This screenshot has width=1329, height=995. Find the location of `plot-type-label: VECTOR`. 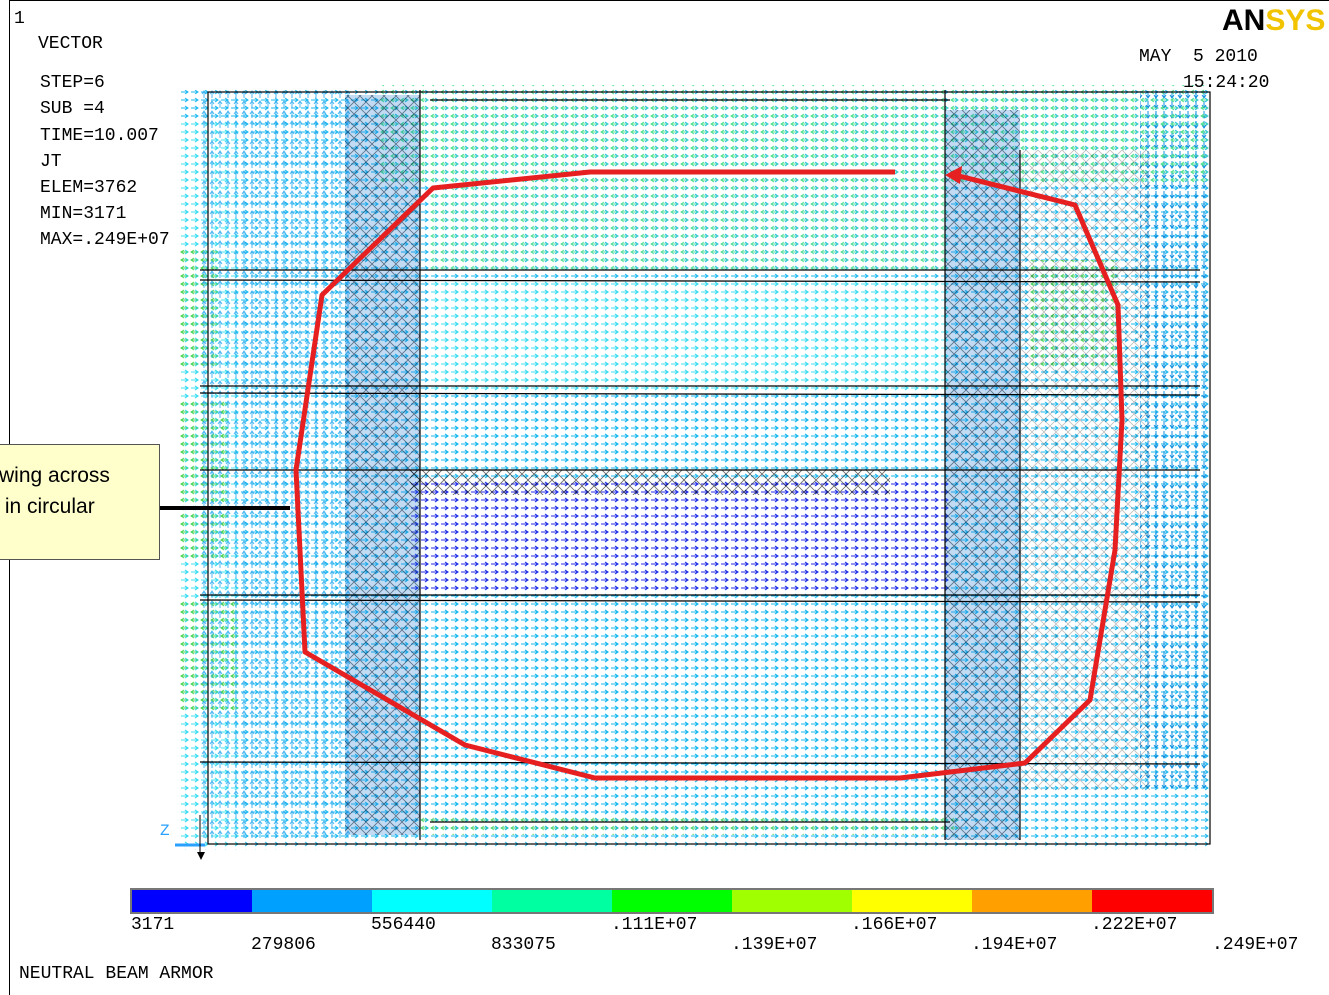

plot-type-label: VECTOR is located at coordinates (70, 44).